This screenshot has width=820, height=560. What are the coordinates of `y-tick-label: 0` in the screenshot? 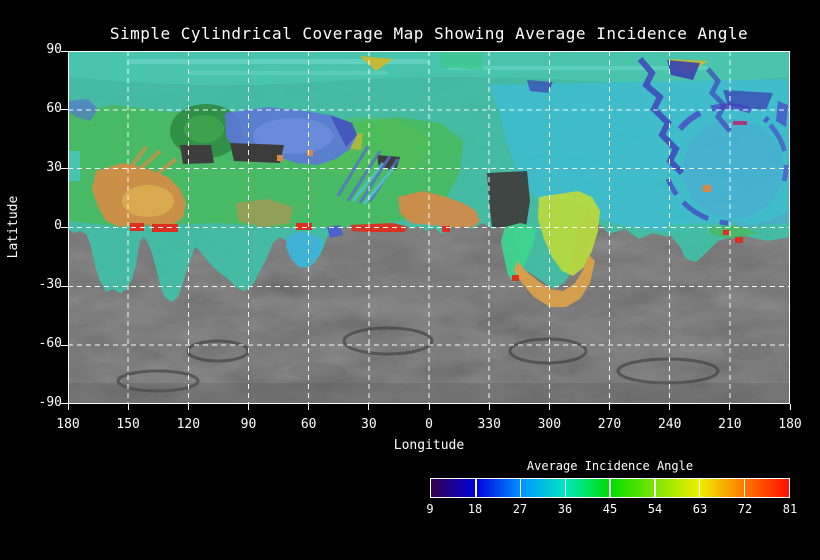 It's located at (58, 226).